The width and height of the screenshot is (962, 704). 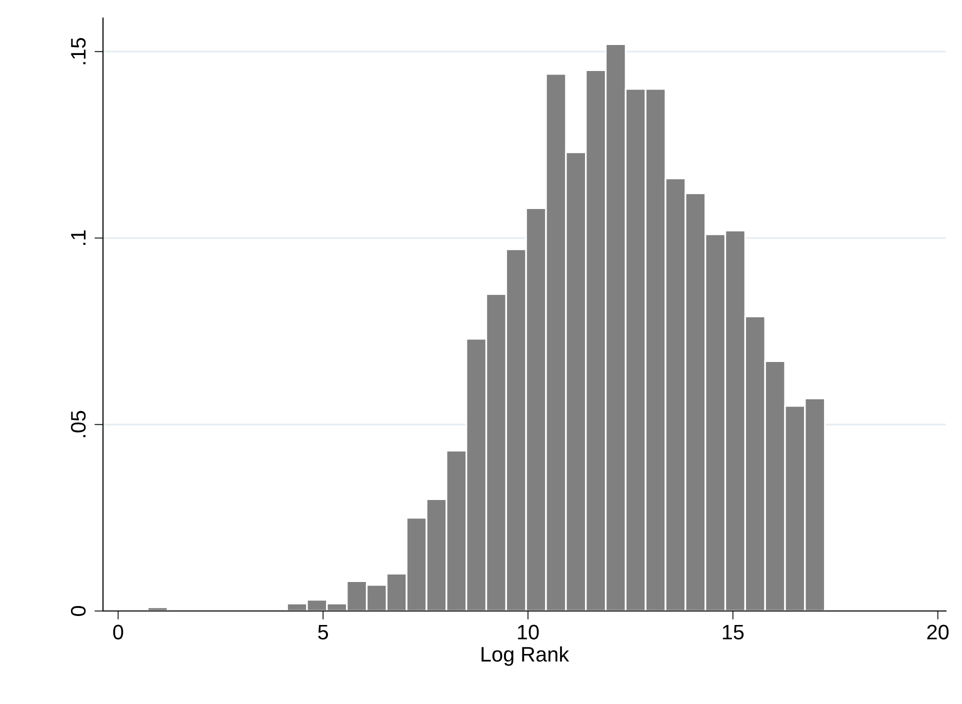 What do you see at coordinates (323, 632) in the screenshot?
I see `x-tick-label: 5` at bounding box center [323, 632].